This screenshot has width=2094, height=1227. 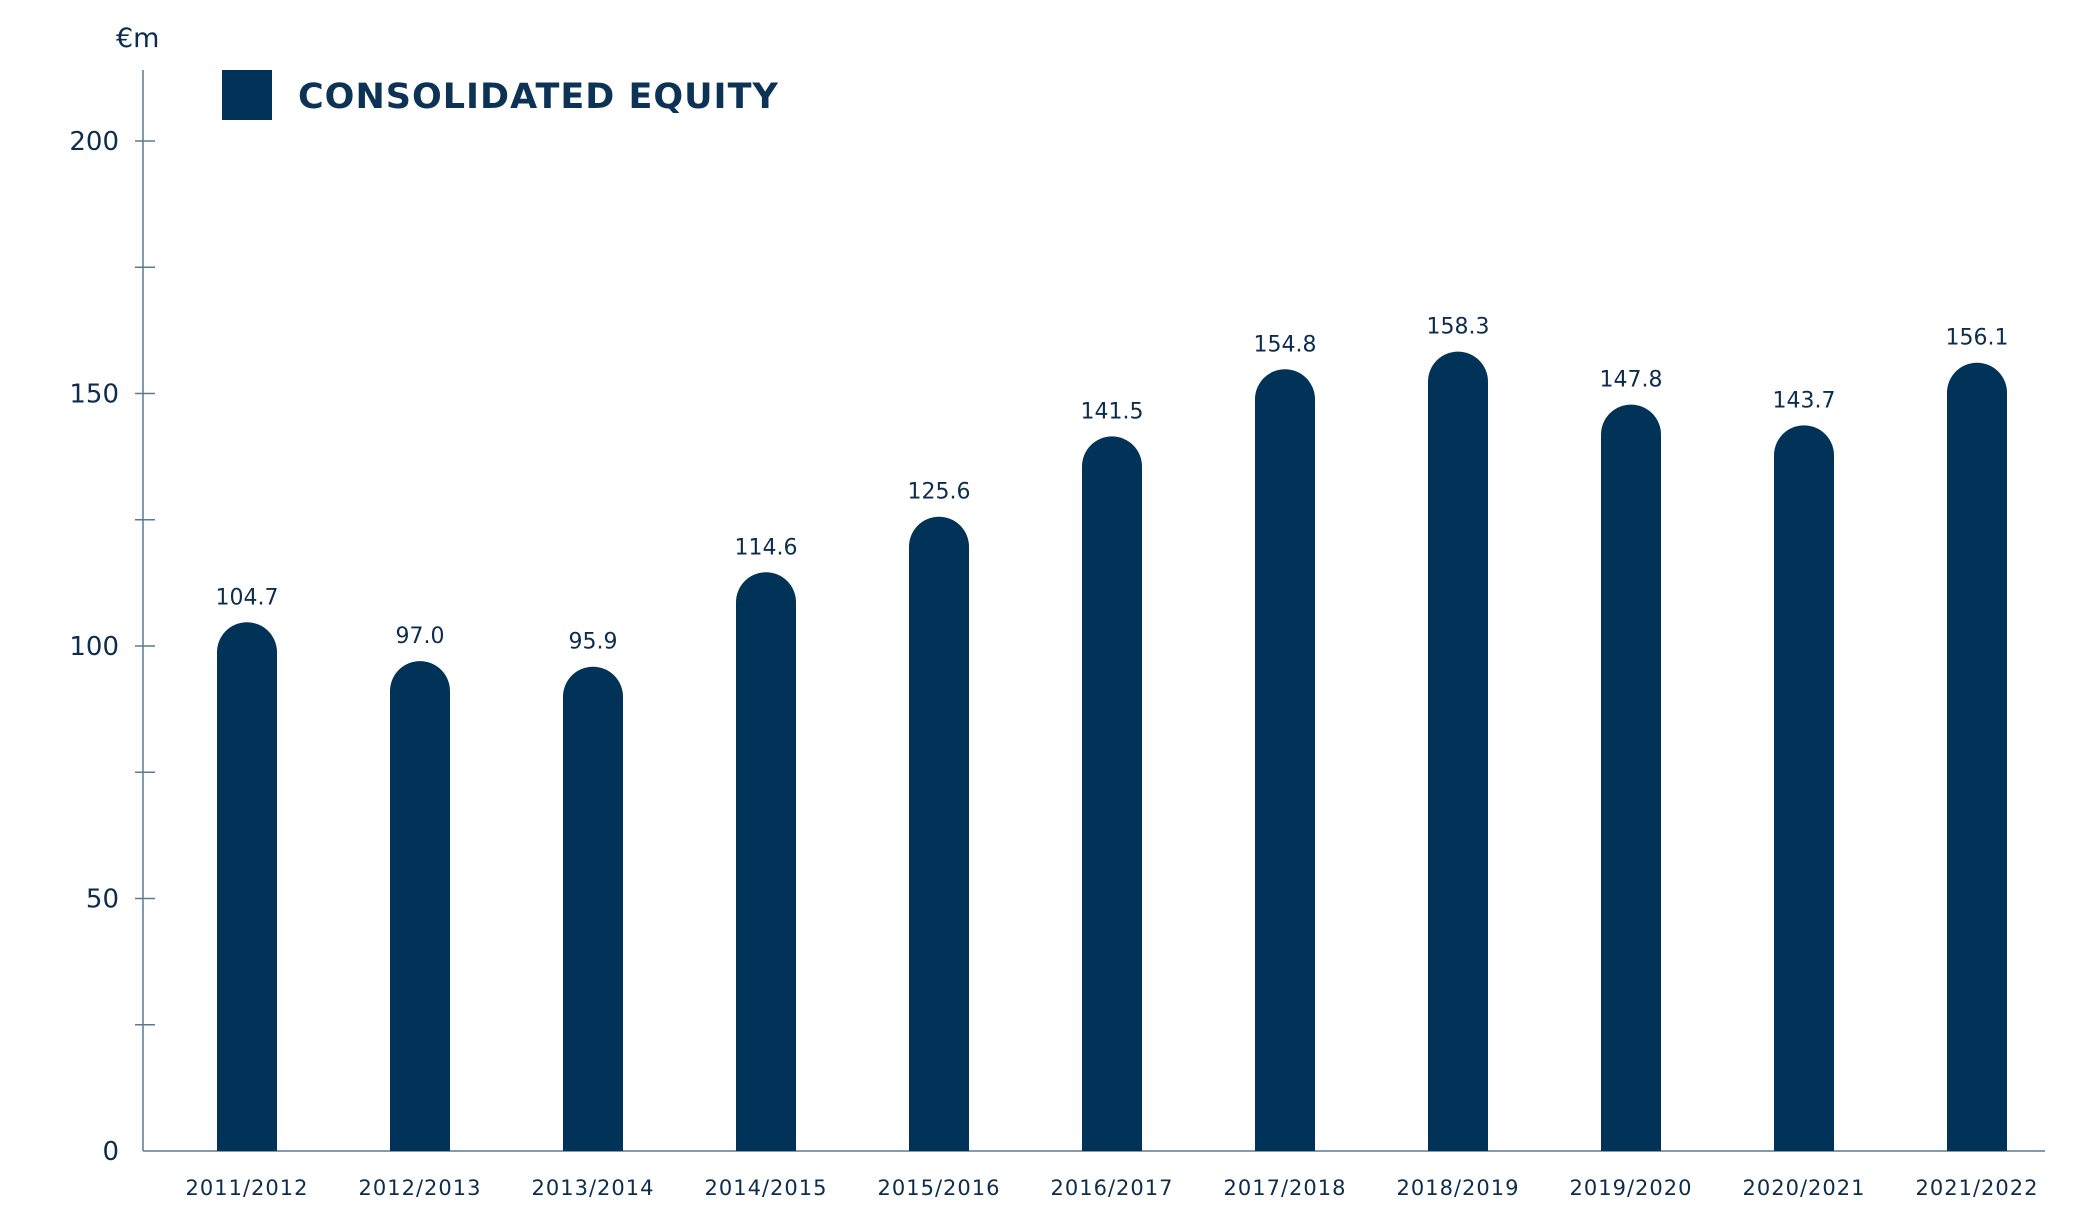 I want to click on category-label: 2016/2017, so click(x=1112, y=1188).